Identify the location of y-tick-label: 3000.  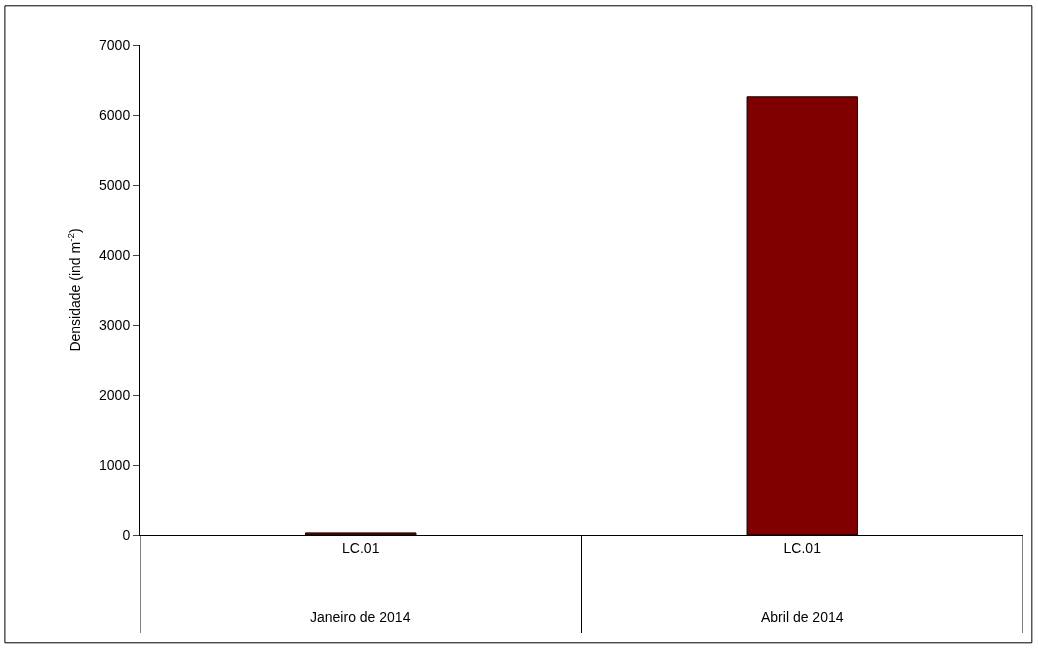
(115, 324).